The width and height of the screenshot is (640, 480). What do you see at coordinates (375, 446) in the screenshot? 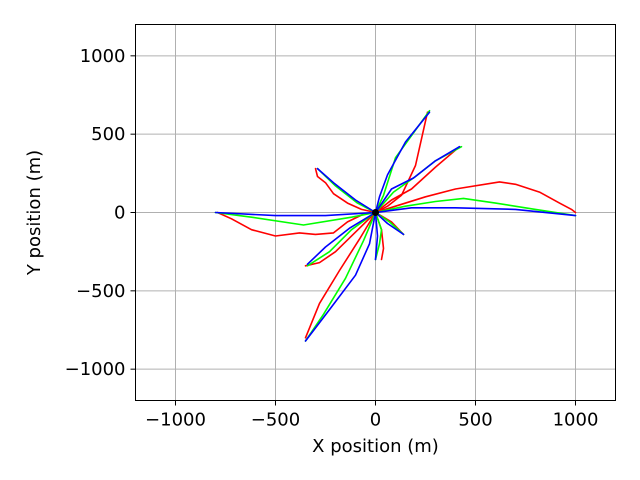
I see `x-axis-label: X position (m)` at bounding box center [375, 446].